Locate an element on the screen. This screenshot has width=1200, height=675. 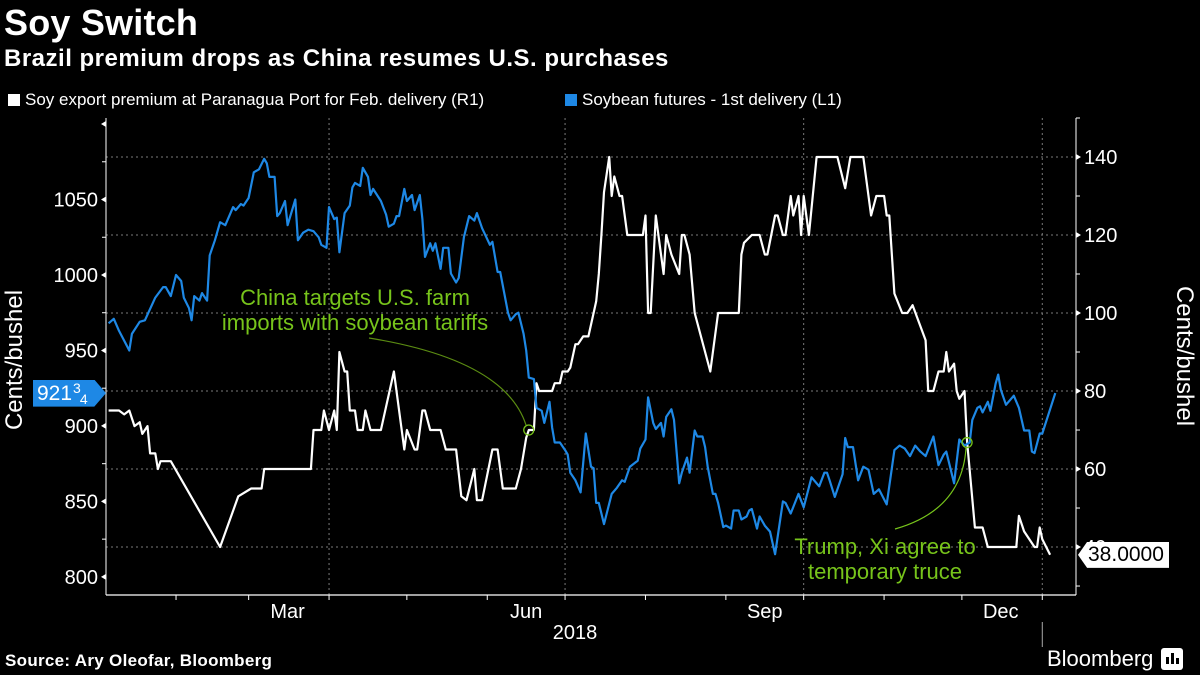
y-right-tick-label: 120 is located at coordinates (1100, 236).